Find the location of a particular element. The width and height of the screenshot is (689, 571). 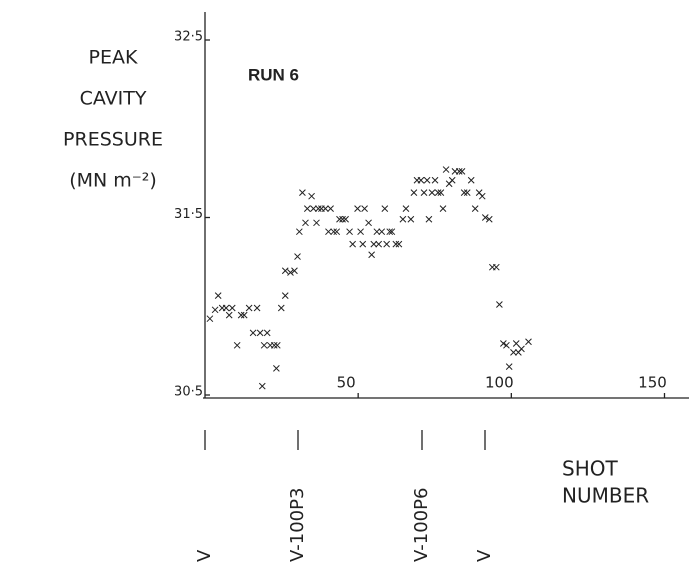

y-axis-label: CAVITY is located at coordinates (113, 99).